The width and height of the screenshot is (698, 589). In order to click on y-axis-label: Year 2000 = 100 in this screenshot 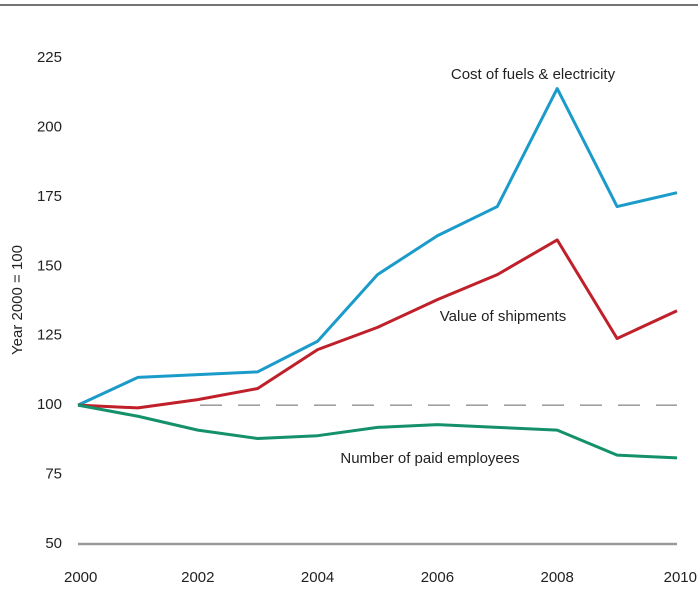, I will do `click(17, 300)`.